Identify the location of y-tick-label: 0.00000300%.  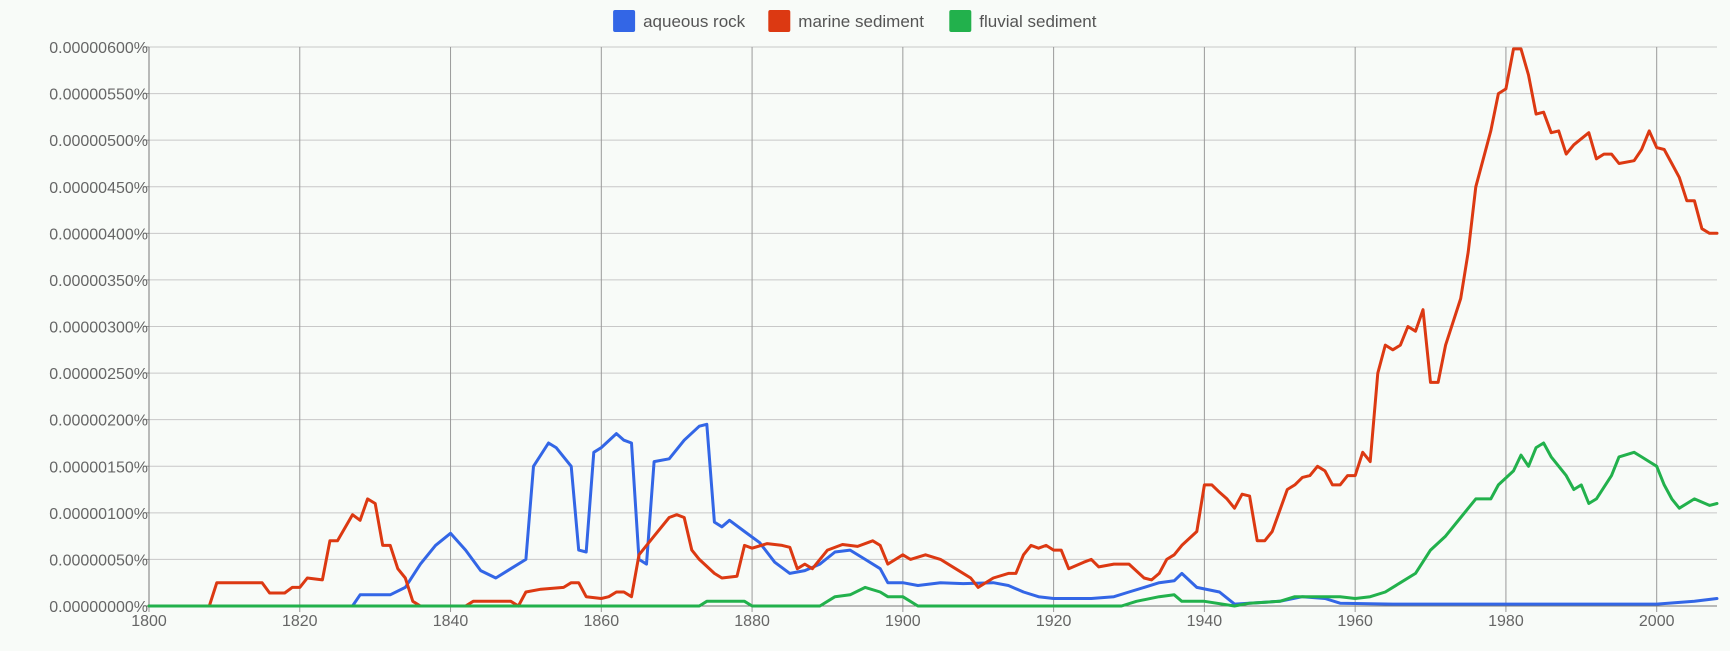
(98, 328).